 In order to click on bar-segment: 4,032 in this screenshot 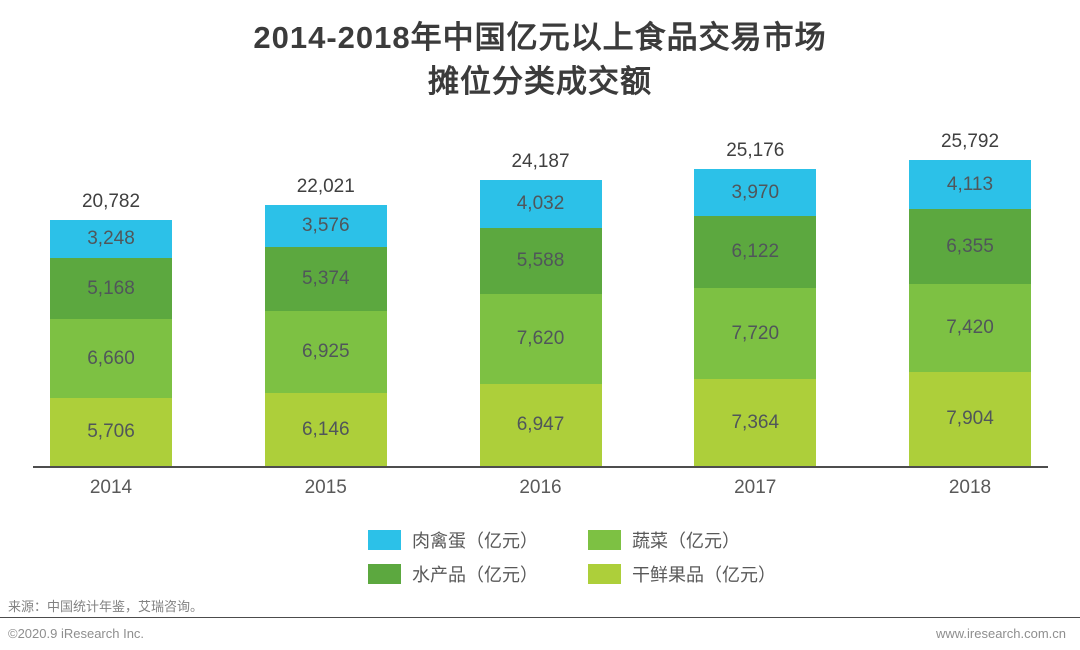, I will do `click(540, 204)`.